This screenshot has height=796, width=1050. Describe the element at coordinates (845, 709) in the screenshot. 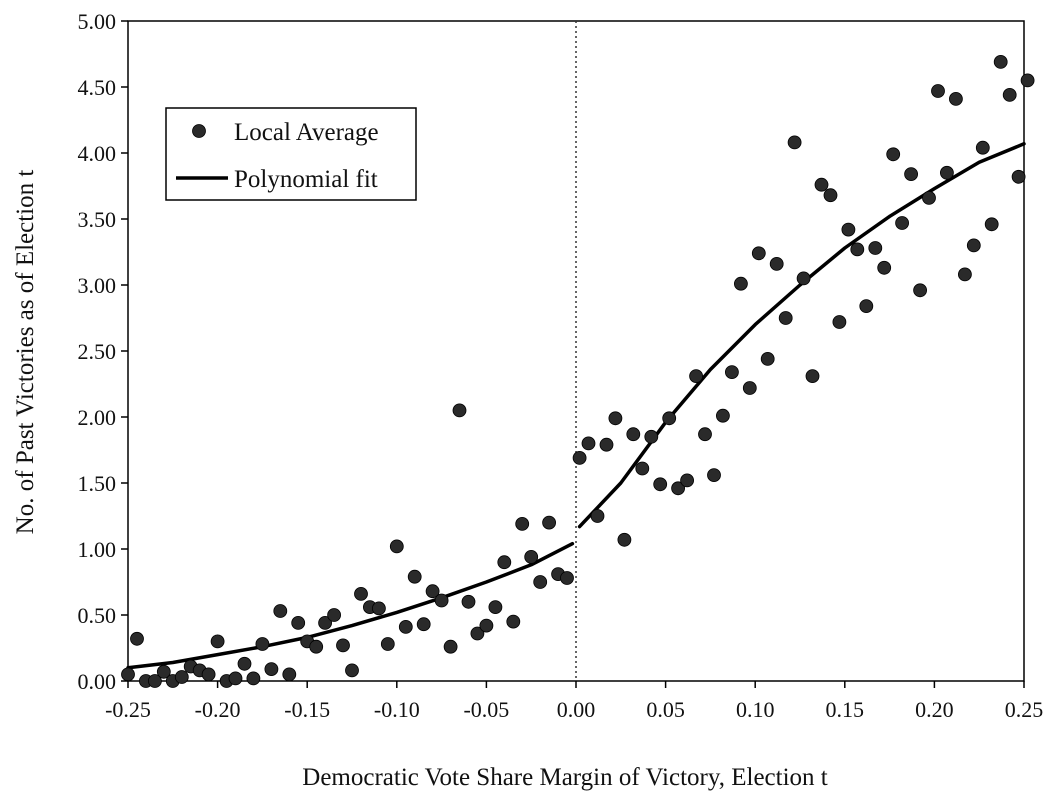

I see `x-tick-label: 0.15` at that location.